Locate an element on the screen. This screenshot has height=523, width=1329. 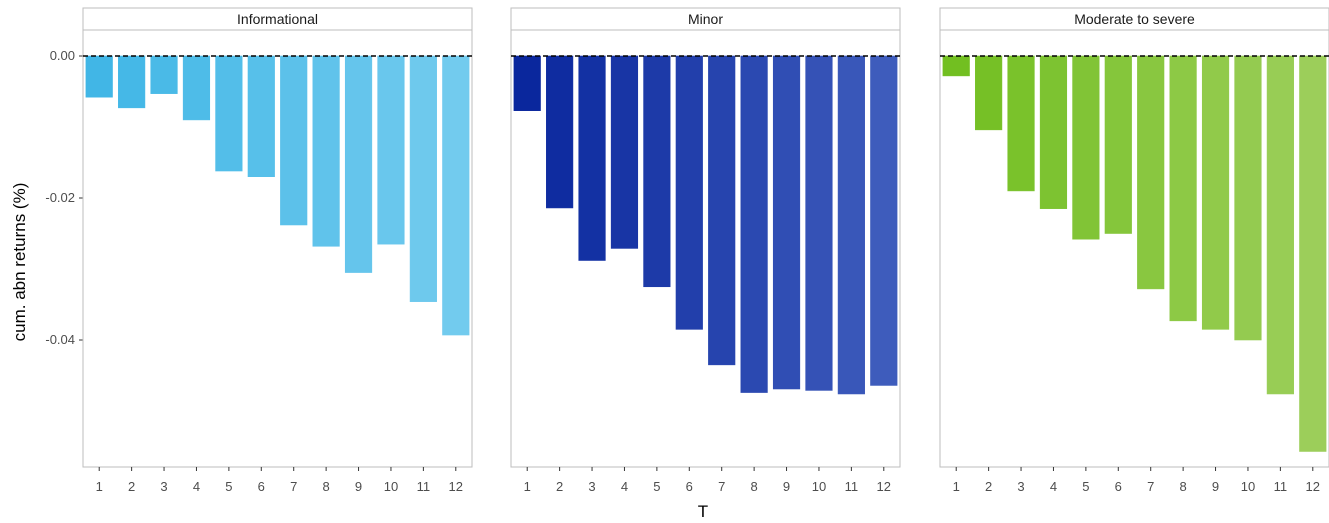
x-axis-label: T is located at coordinates (703, 511).